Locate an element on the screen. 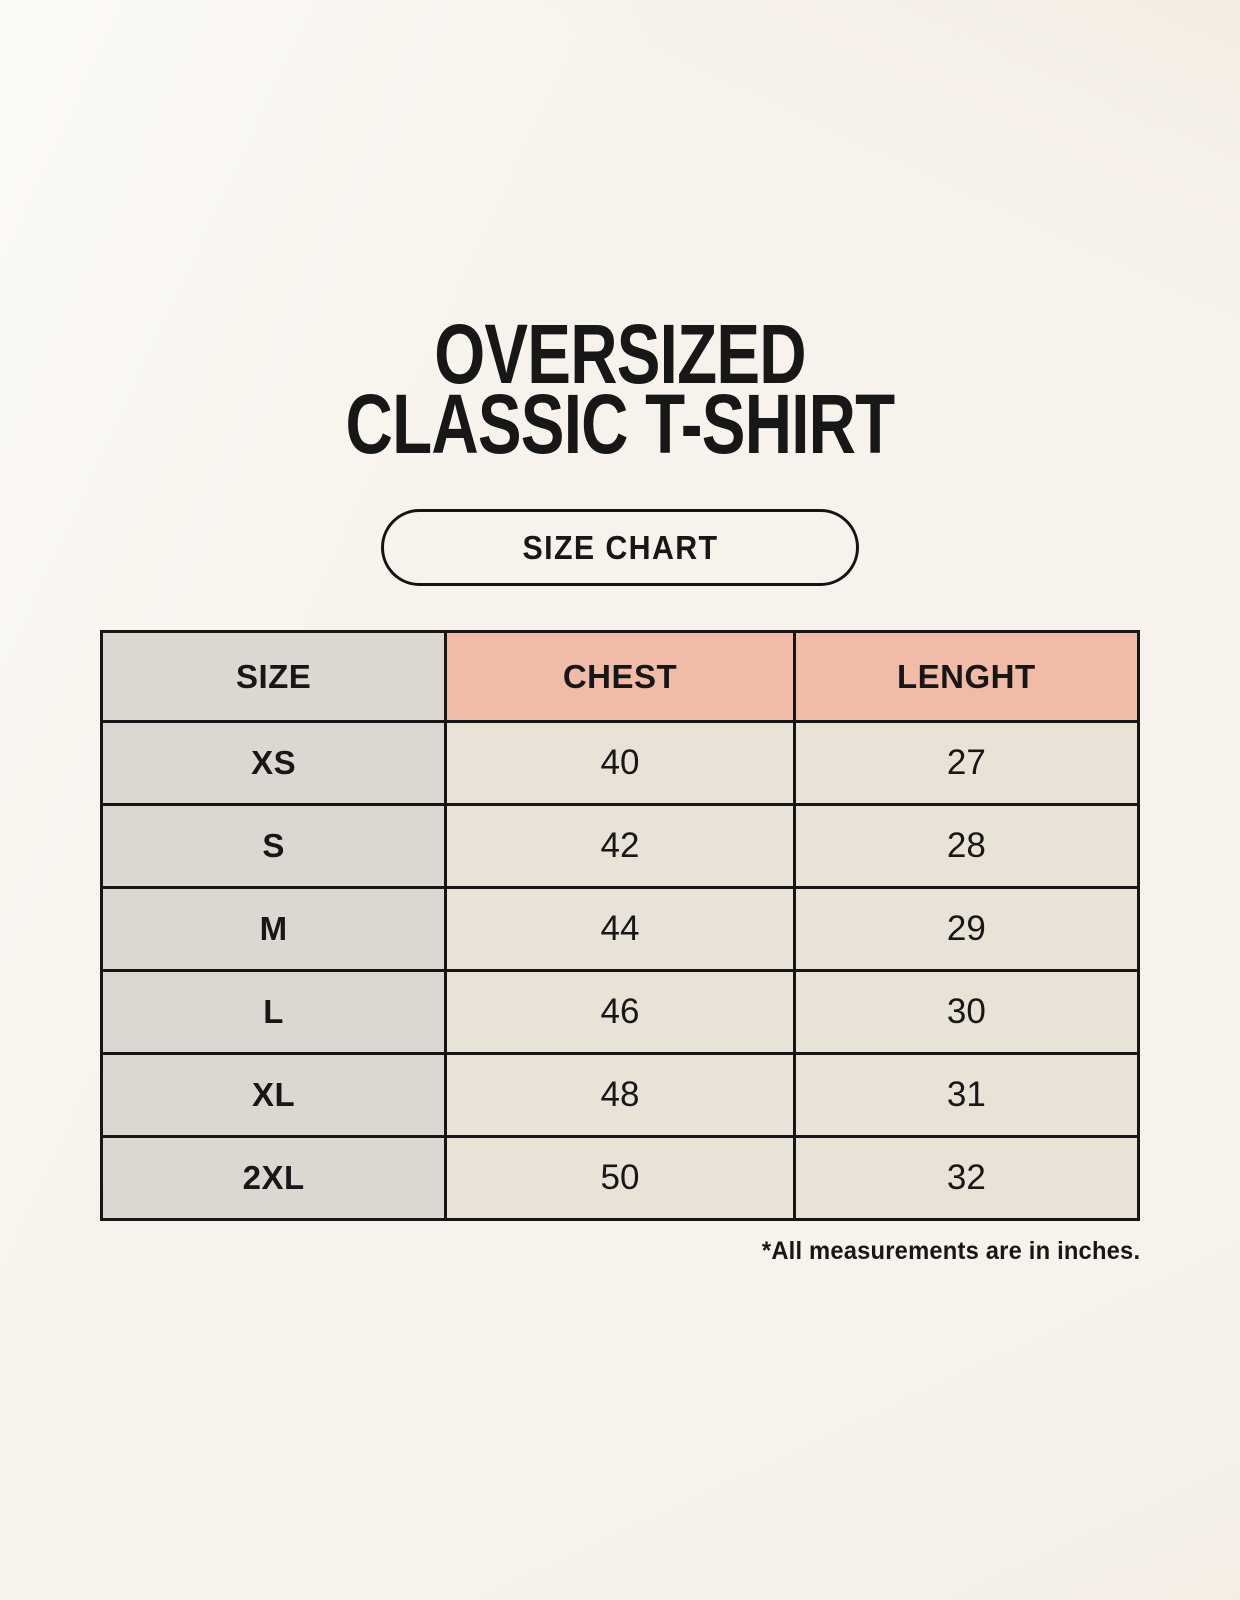  product-title-line1: OVERSIZED is located at coordinates (620, 354).